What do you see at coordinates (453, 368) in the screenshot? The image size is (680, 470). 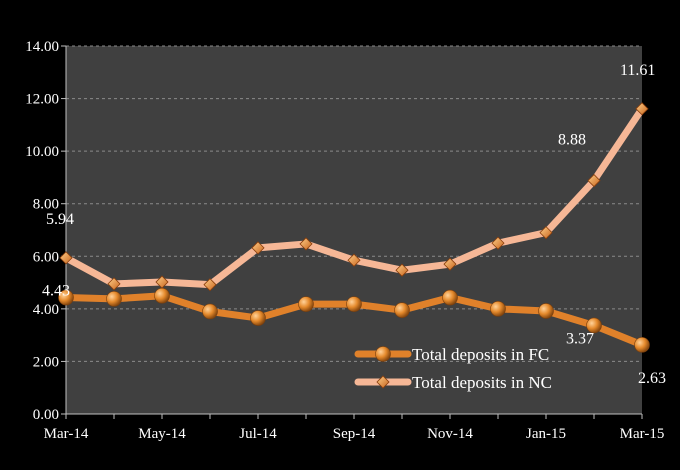 I see `legend: Total deposits in FC Total deposits in NC` at bounding box center [453, 368].